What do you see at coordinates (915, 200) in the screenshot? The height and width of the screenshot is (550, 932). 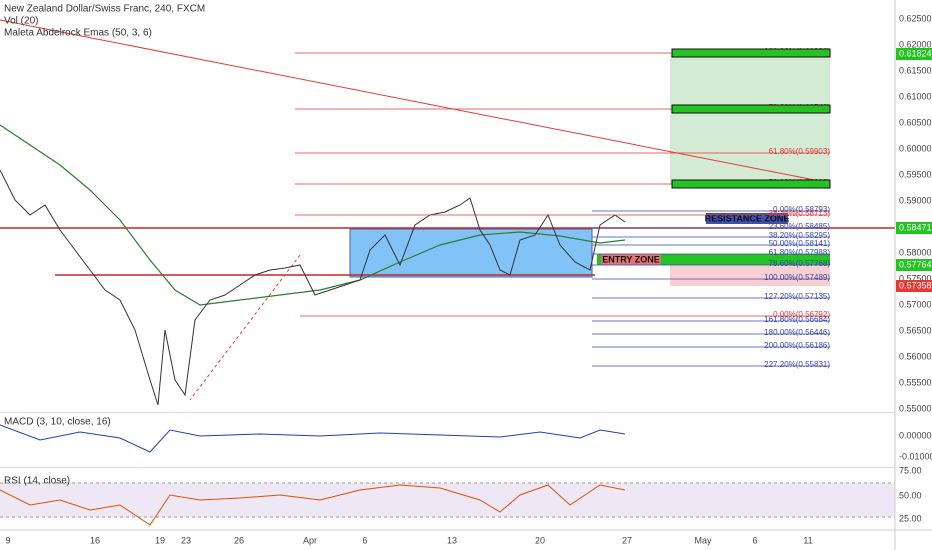 I see `price-tick: 0.59000` at bounding box center [915, 200].